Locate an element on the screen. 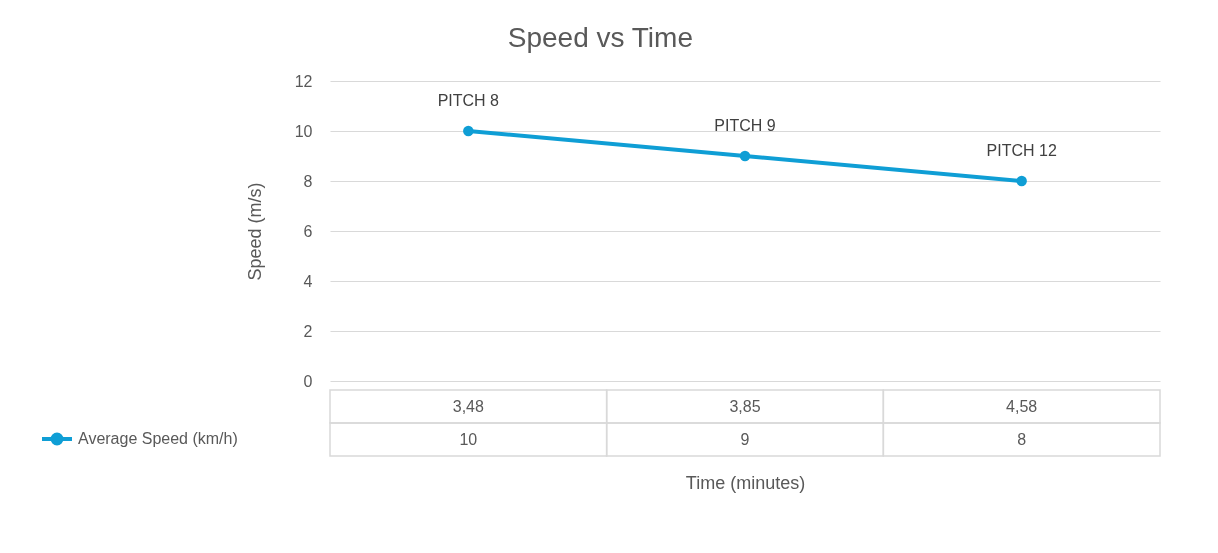  annotation: PITCH 9 is located at coordinates (745, 125).